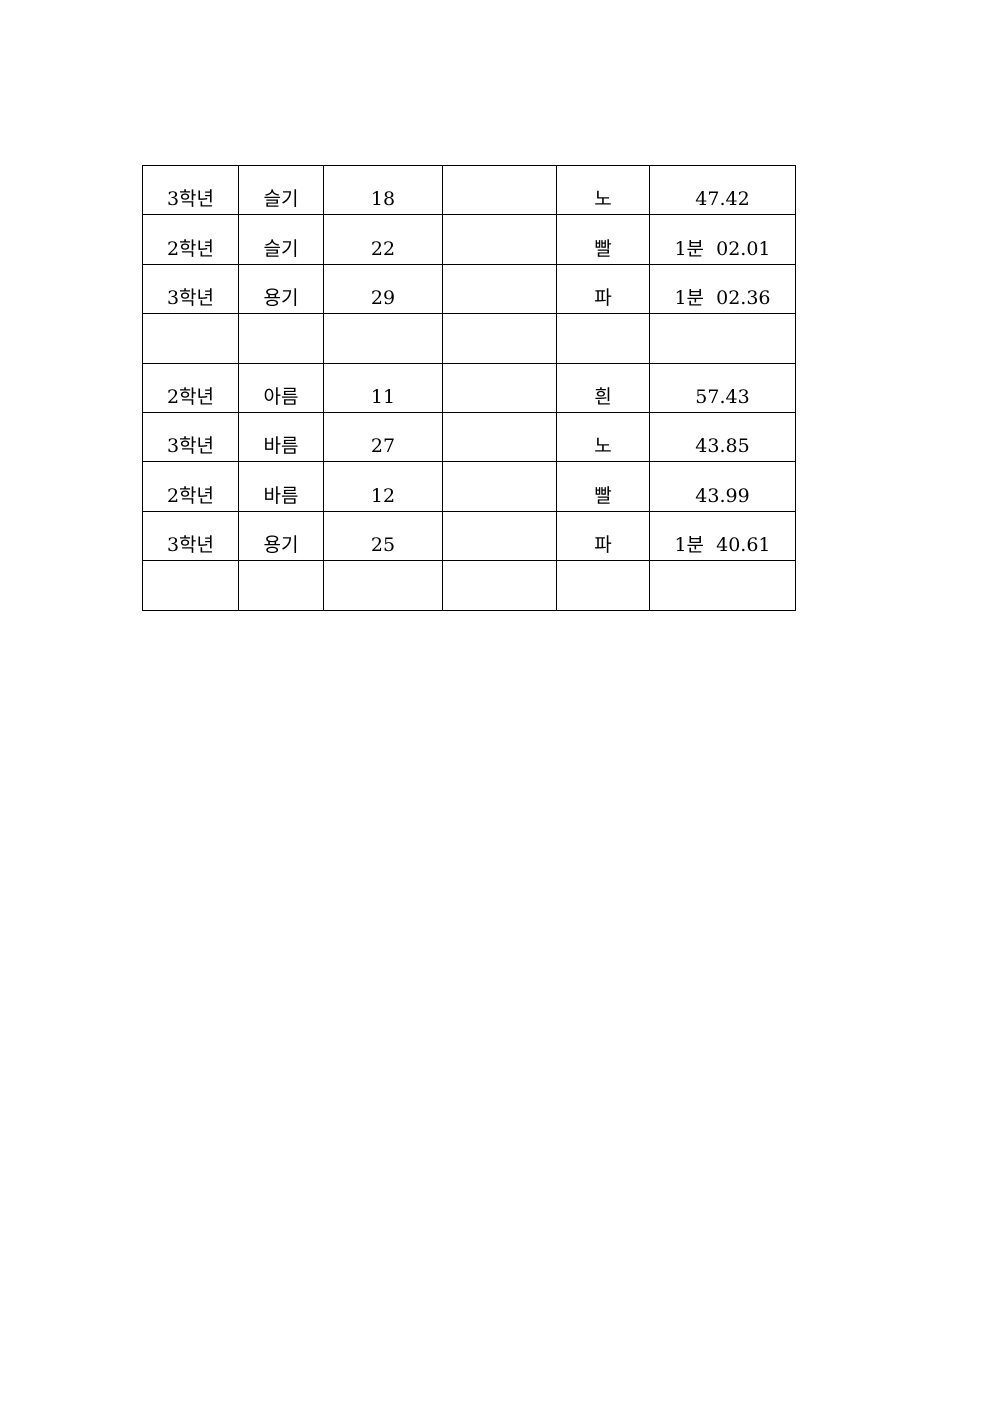 The image size is (992, 1403). Describe the element at coordinates (383, 239) in the screenshot. I see `table-cell: 22` at that location.